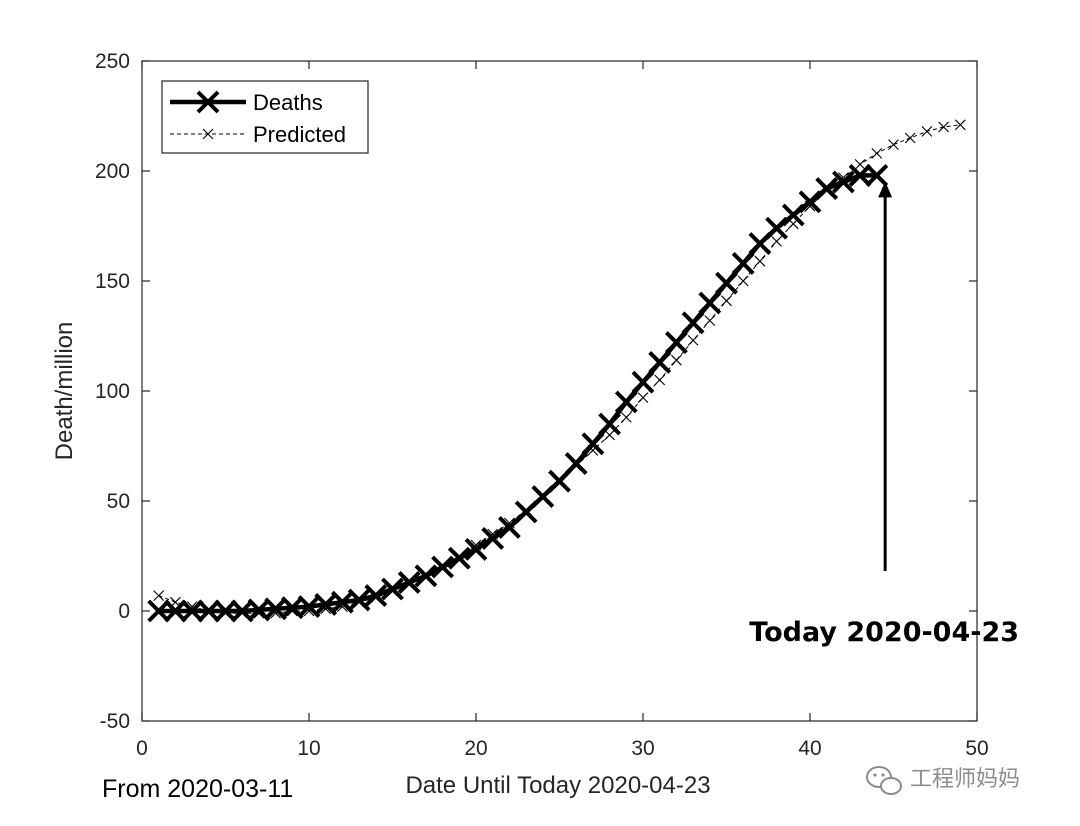  I want to click on annotation-layer: Today 2020-04-23, so click(884, 414).